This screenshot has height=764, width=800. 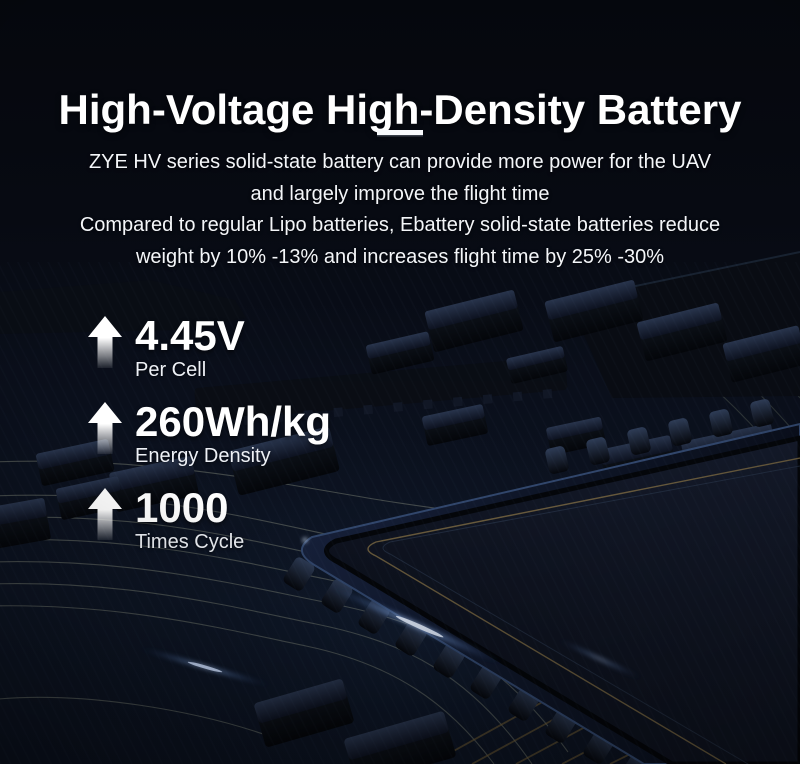 What do you see at coordinates (171, 370) in the screenshot?
I see `stat-label: Per Cell` at bounding box center [171, 370].